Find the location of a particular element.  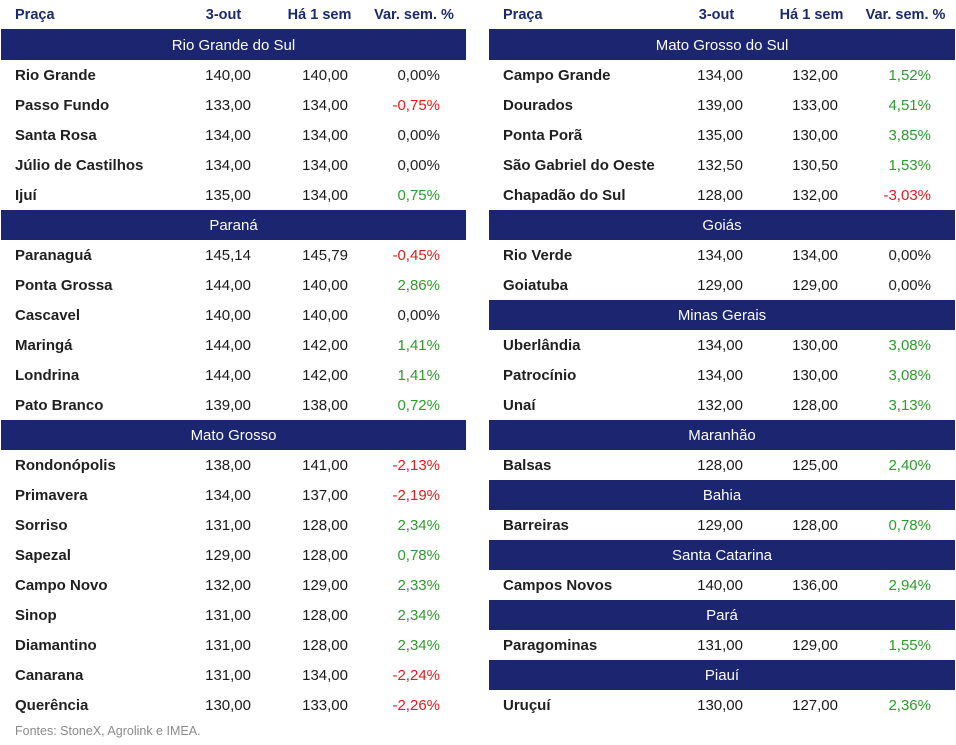

city-name: Paragominas is located at coordinates (550, 645).